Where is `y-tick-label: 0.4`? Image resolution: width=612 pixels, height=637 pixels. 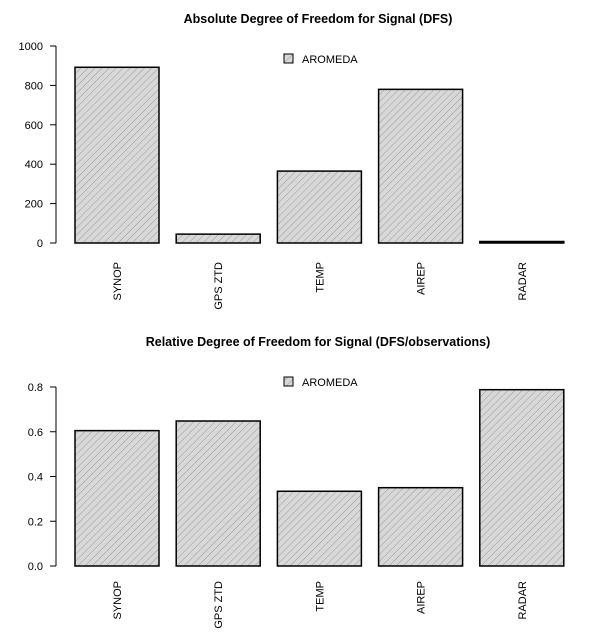
y-tick-label: 0.4 is located at coordinates (35, 478).